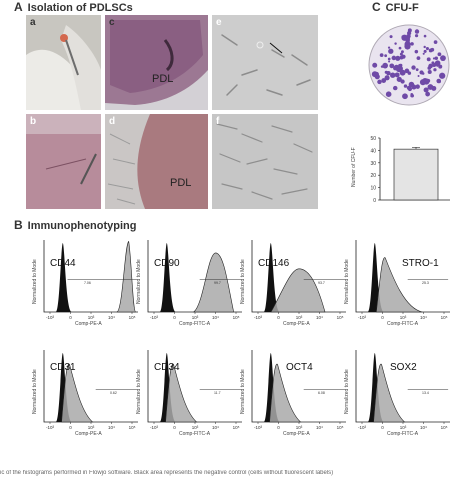  What do you see at coordinates (321, 282) in the screenshot?
I see `gate-percent: 93.7` at bounding box center [321, 282].